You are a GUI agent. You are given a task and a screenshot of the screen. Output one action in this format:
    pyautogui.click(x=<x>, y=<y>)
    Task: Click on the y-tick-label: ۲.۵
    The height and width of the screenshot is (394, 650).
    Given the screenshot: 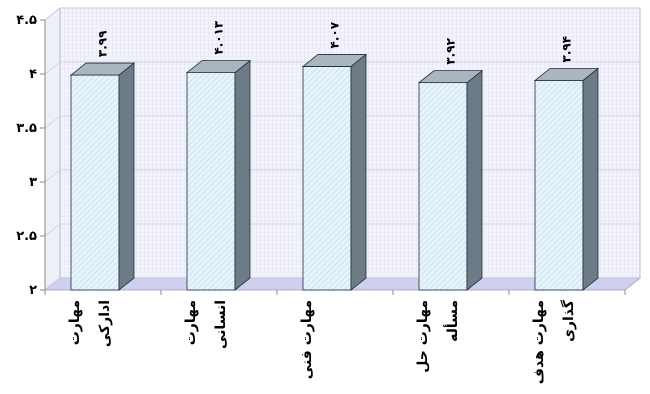 What is the action you would take?
    pyautogui.click(x=26, y=236)
    